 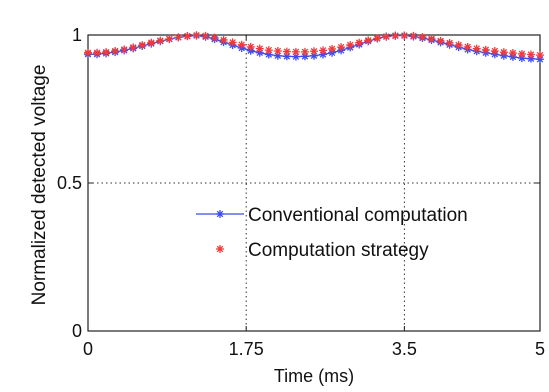 I want to click on series-strategy, so click(x=314, y=45).